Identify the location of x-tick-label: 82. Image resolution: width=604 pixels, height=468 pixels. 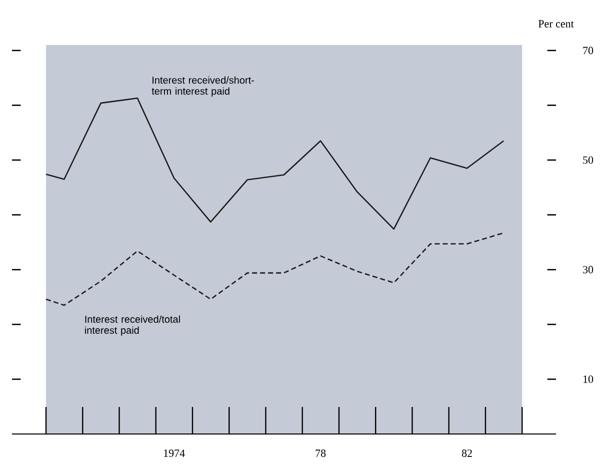
(467, 453).